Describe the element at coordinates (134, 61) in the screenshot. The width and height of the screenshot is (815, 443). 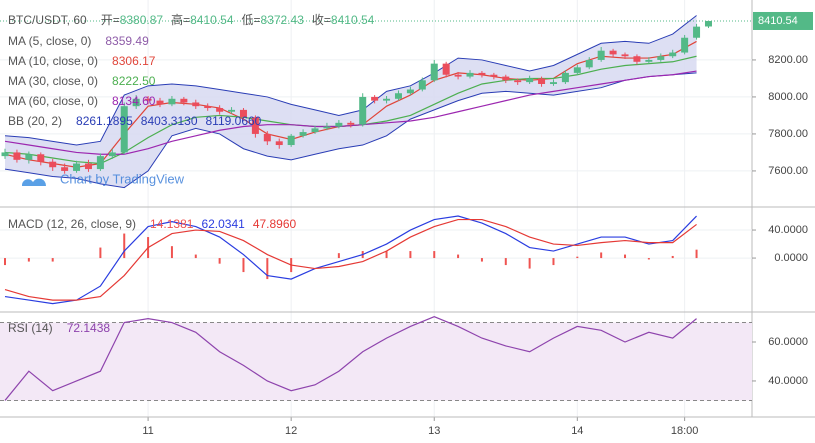
I see `study-value: 8306.17` at that location.